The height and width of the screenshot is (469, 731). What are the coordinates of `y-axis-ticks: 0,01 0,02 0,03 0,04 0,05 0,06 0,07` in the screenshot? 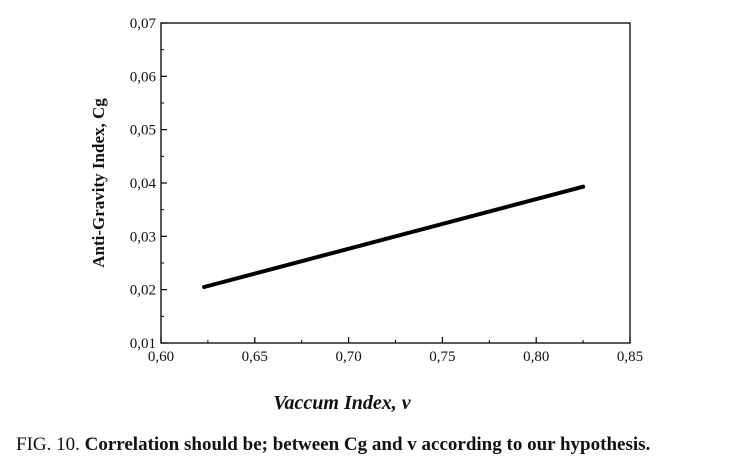 It's located at (148, 184).